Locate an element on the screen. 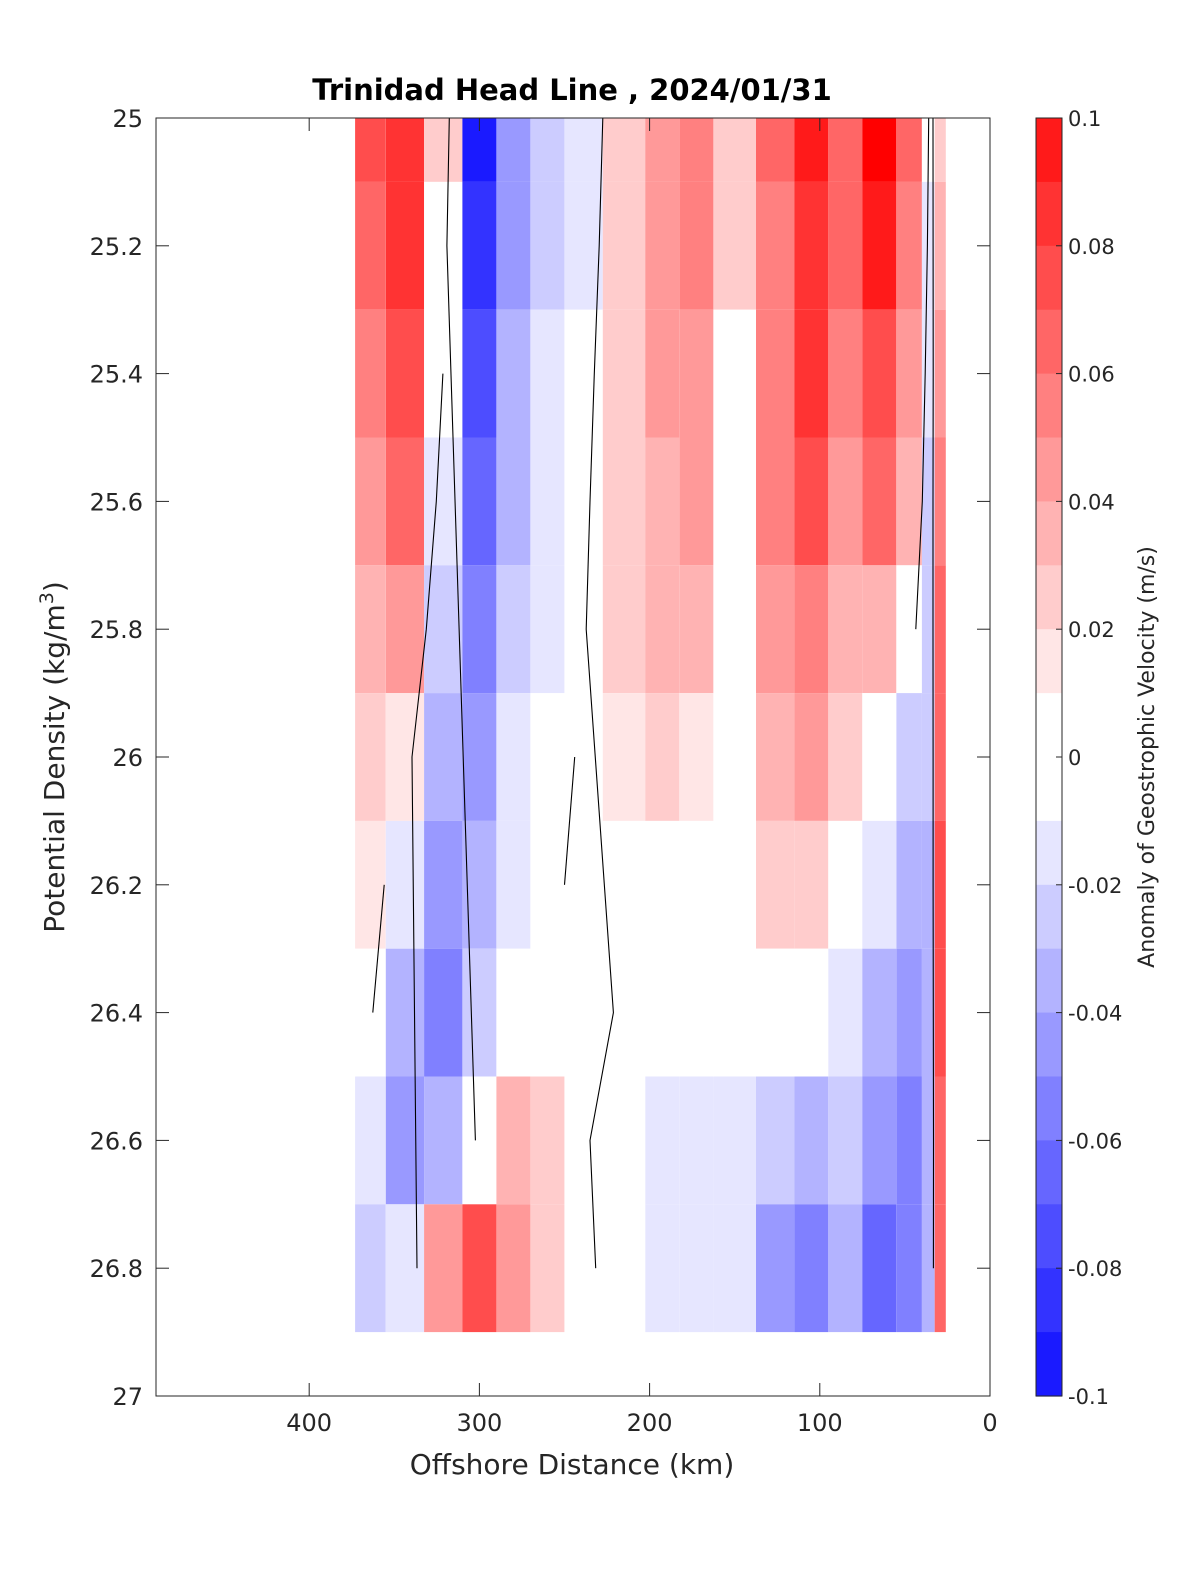  y-tick-label: 26.8 is located at coordinates (116, 1269).